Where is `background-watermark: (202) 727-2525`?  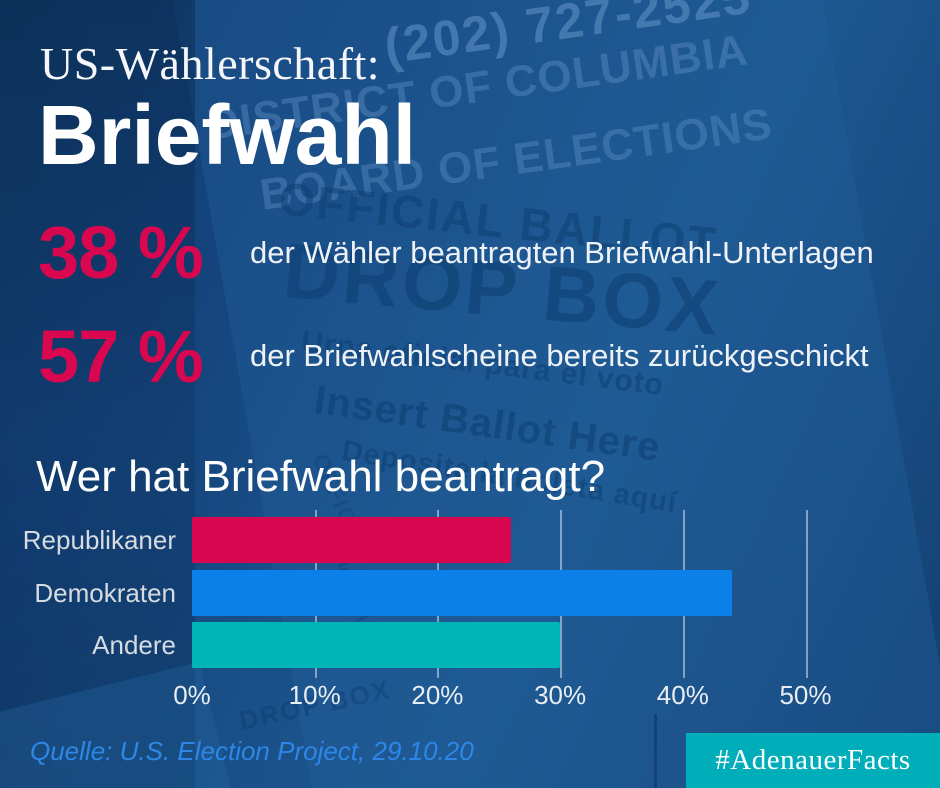 background-watermark: (202) 727-2525 is located at coordinates (568, 37).